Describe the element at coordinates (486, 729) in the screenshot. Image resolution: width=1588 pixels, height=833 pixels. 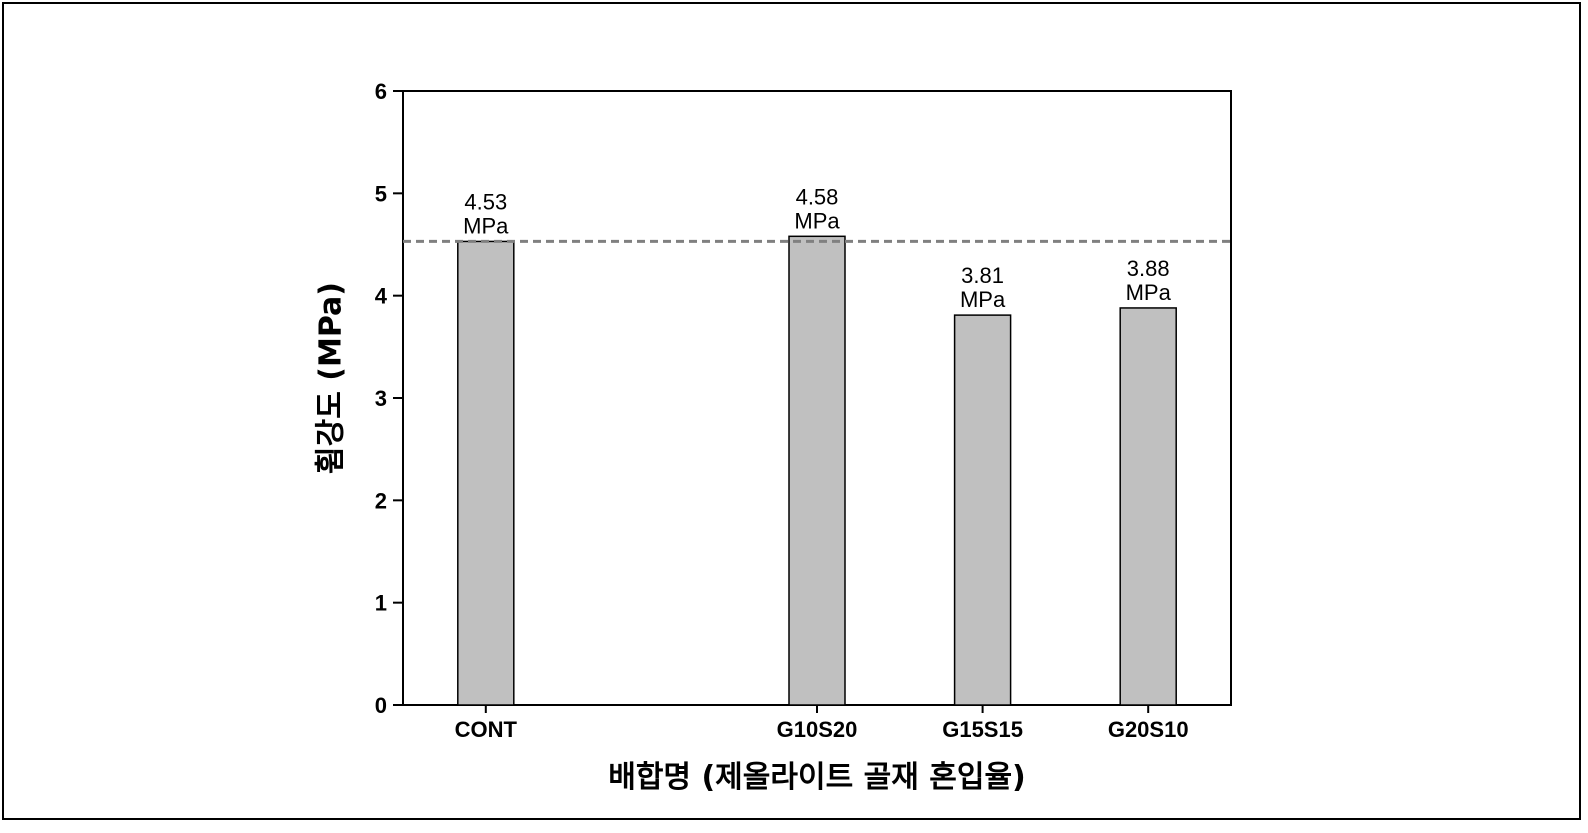
I see `x-tick-label: CONT` at that location.